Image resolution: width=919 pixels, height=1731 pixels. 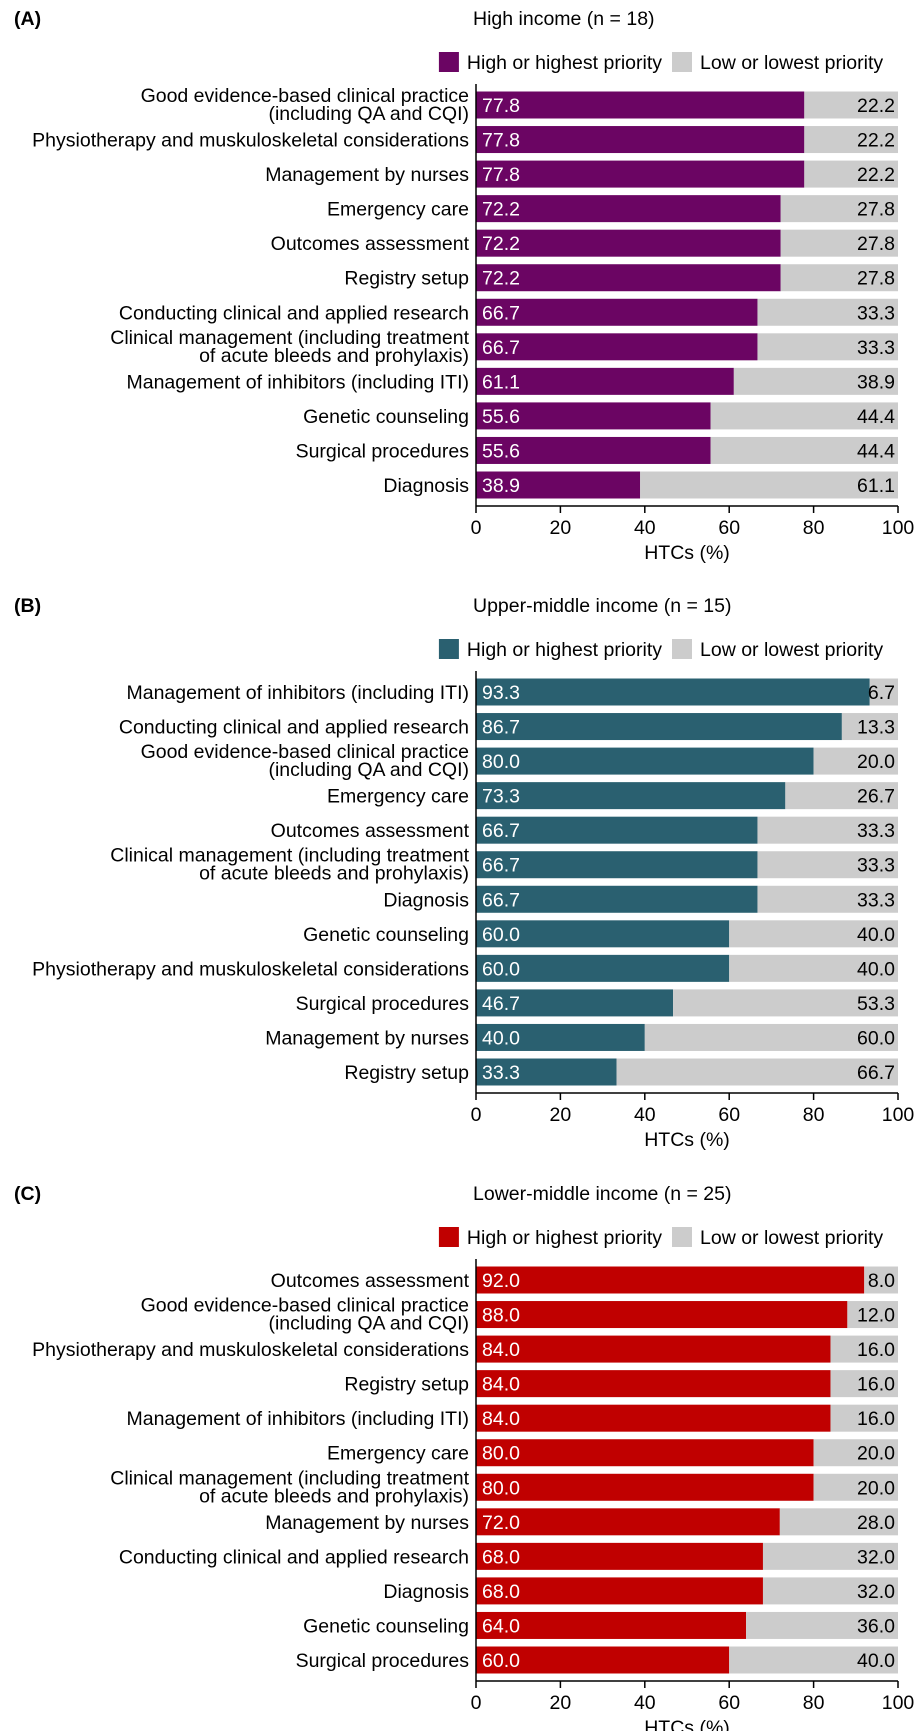 What do you see at coordinates (298, 382) in the screenshot?
I see `category-label: Management of inhibitors (including ITI)` at bounding box center [298, 382].